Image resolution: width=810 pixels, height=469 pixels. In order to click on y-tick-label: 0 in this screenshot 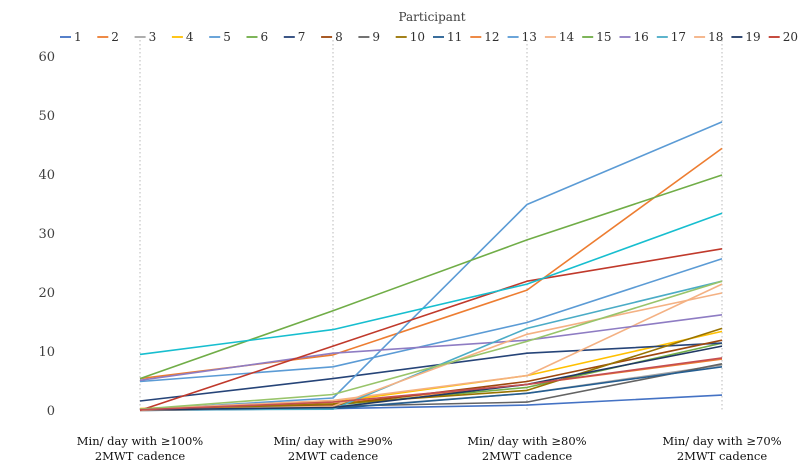, I will do `click(51, 411)`.